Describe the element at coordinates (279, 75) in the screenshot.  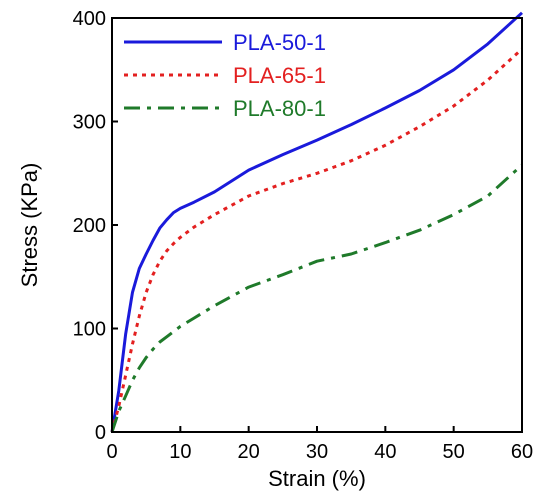
I see `legend-label-2: PLA-65-1` at that location.